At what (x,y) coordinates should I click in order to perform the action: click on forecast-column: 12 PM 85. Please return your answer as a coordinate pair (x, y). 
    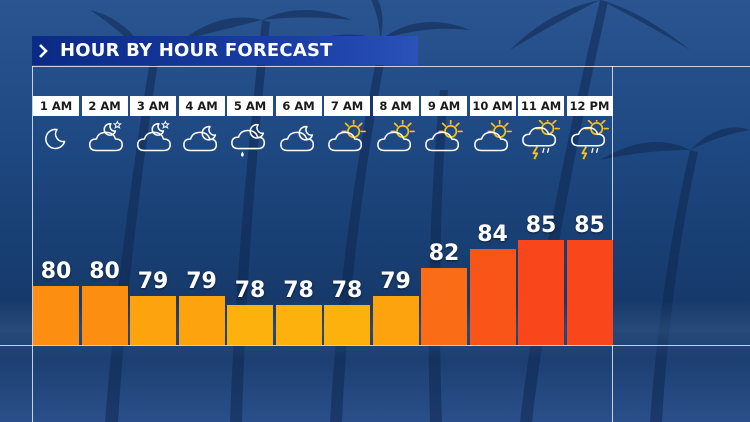
    Looking at the image, I should click on (589, 220).